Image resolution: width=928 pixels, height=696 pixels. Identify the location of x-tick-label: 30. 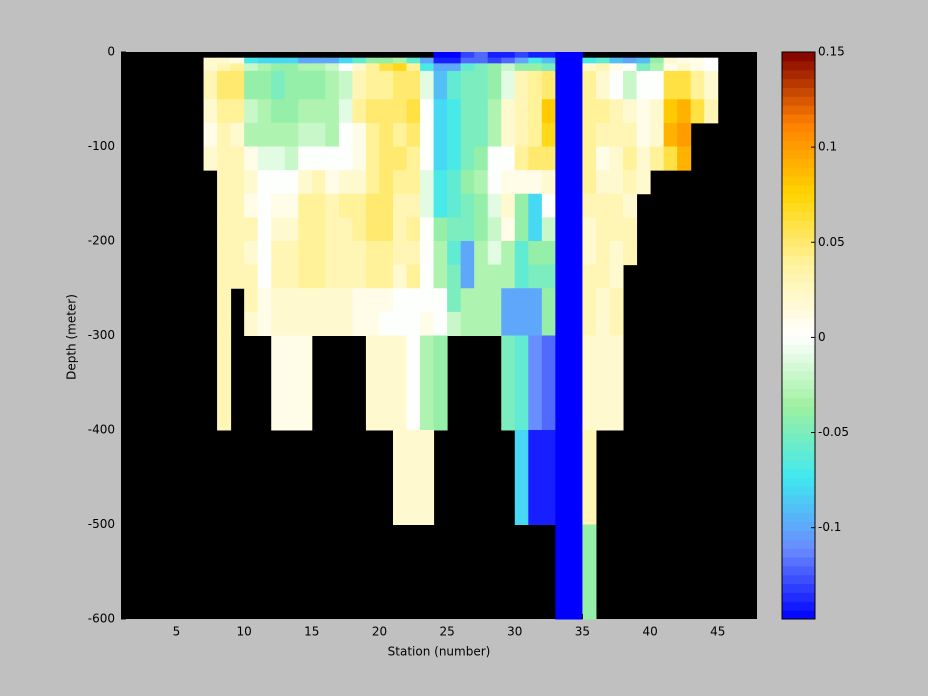
(514, 632).